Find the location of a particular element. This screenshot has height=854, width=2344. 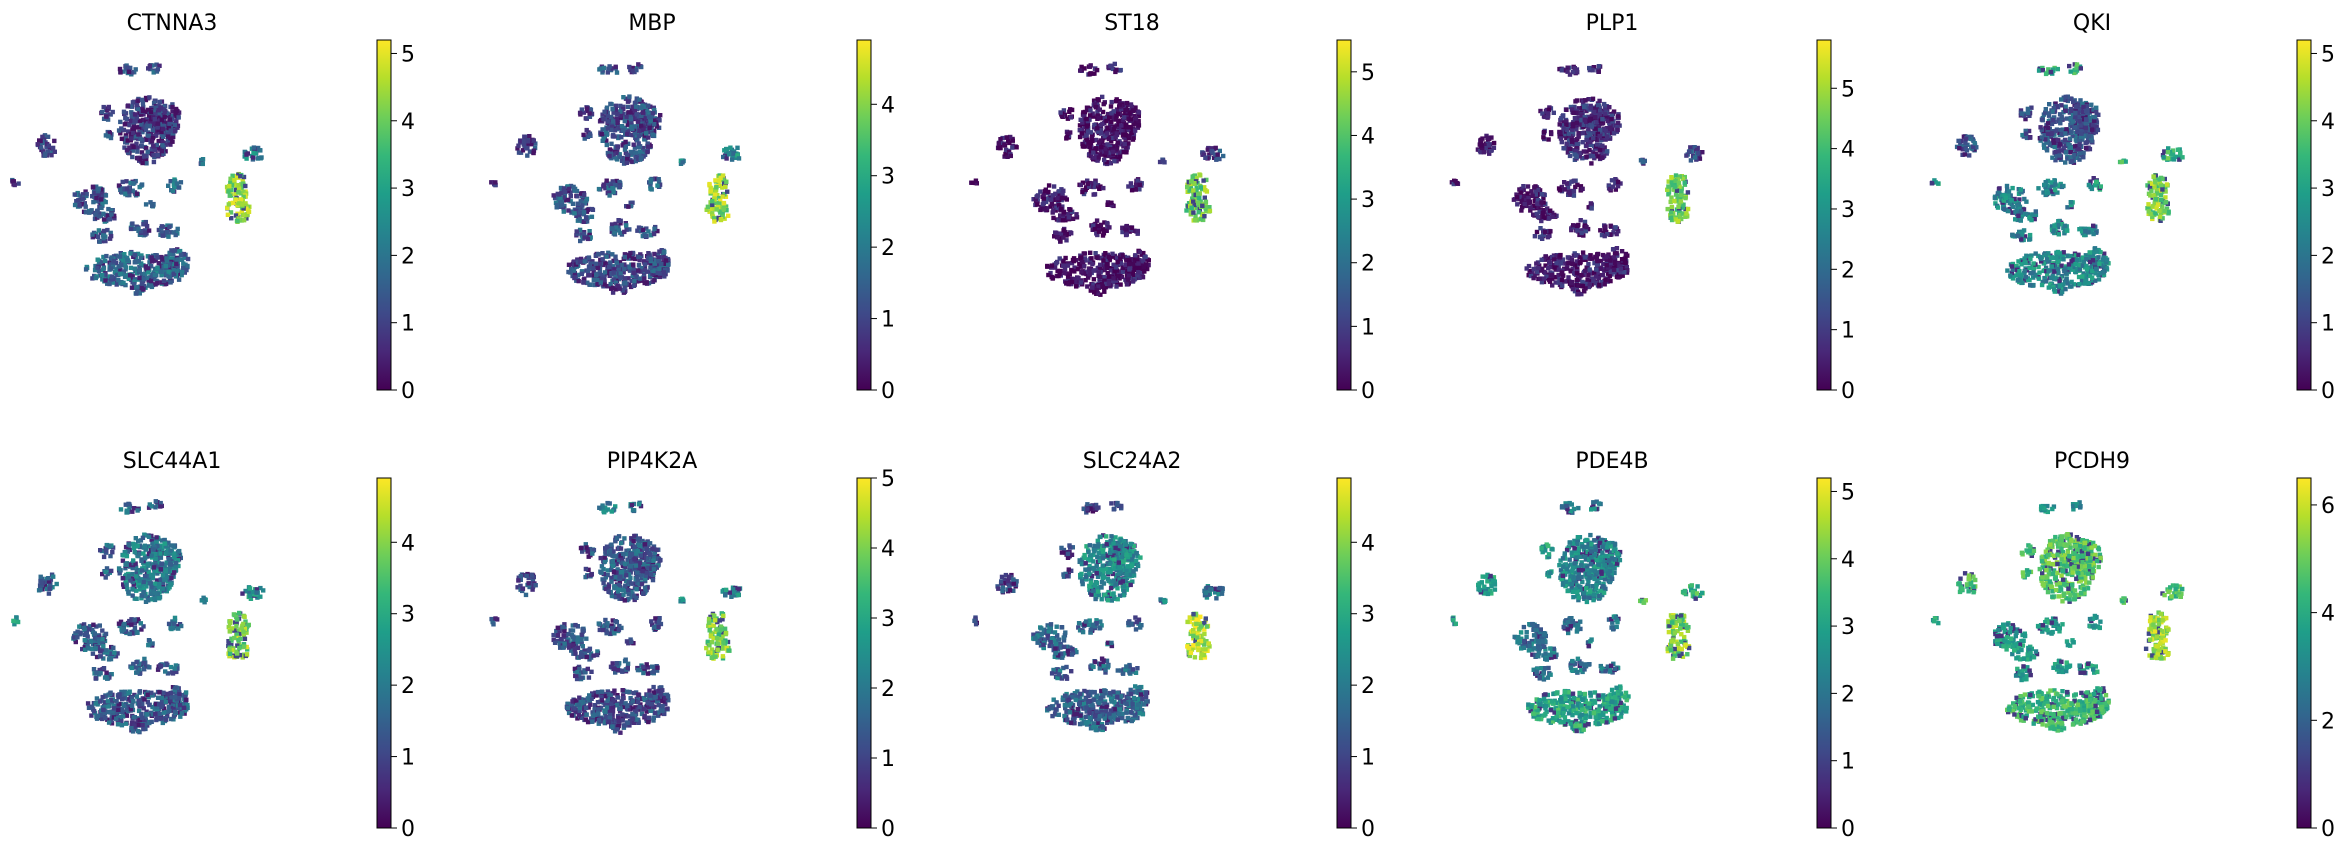

colorbar-tick-label: 1 is located at coordinates (1848, 331).